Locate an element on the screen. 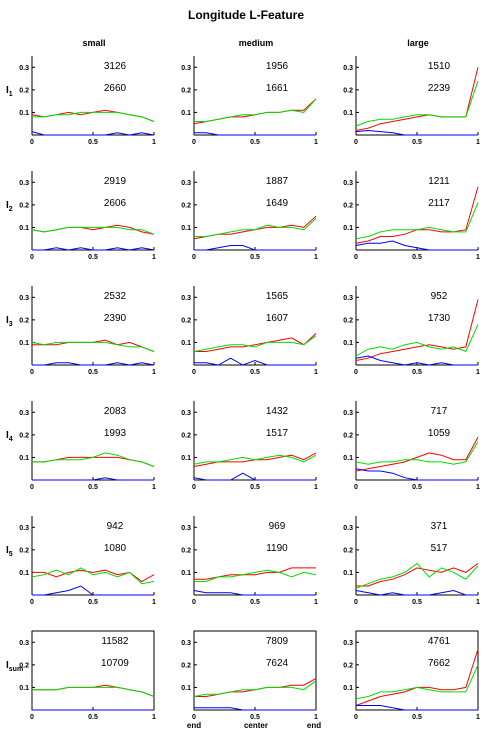 This screenshot has width=486, height=733. row-label: Isum is located at coordinates (14, 666).